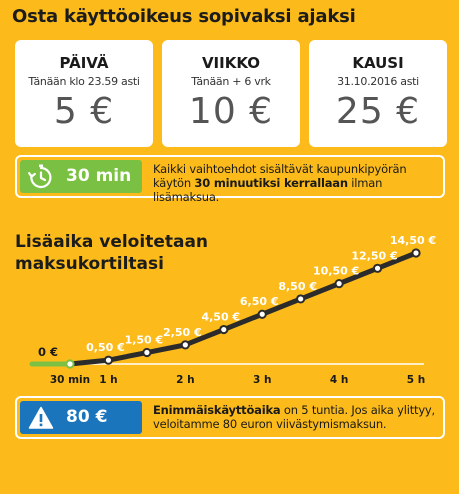  What do you see at coordinates (84, 111) in the screenshot?
I see `ticket-price: 5 €` at bounding box center [84, 111].